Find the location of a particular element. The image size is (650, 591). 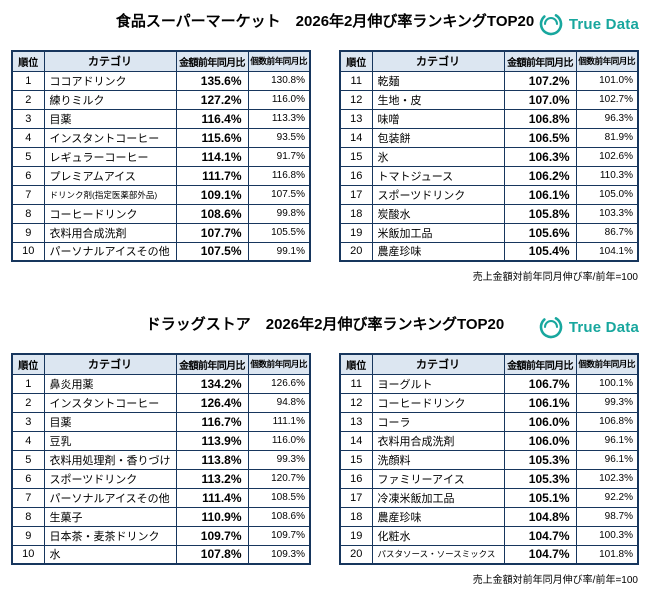

table-row: 15 氷 106.3% 102.6% is located at coordinates (489, 156).